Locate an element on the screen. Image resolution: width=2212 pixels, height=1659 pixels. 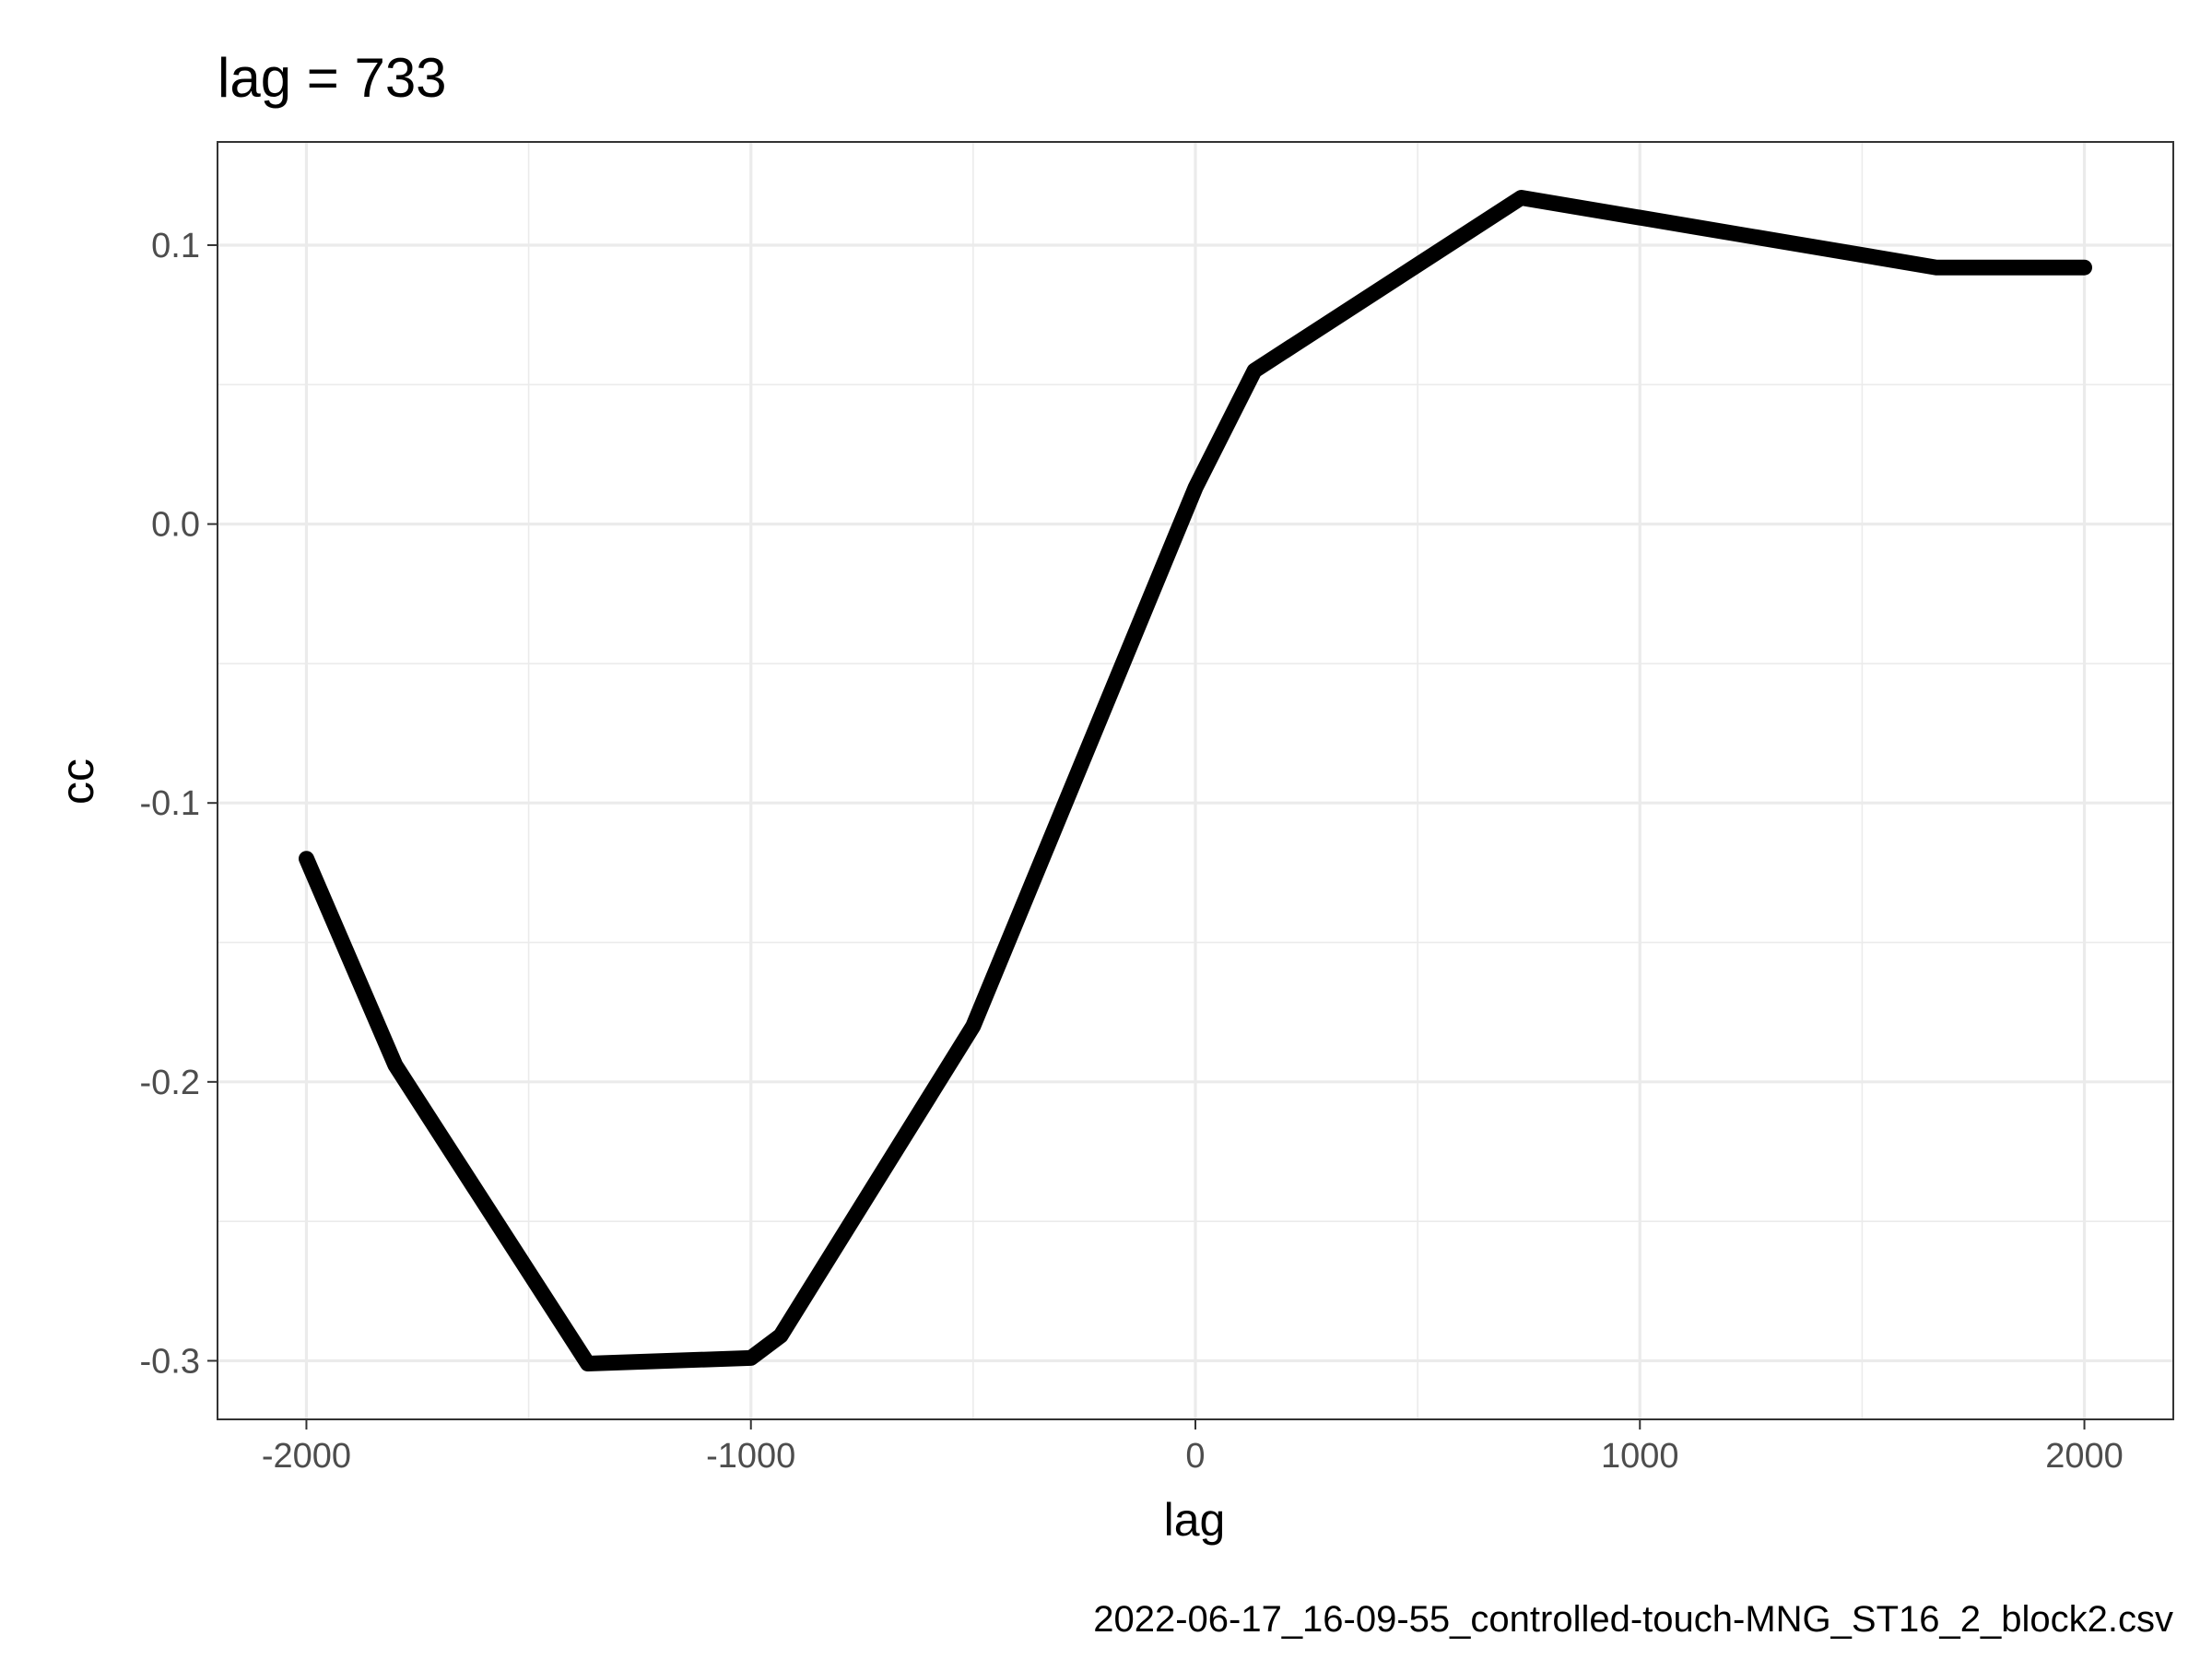
y-tick-label: 0.1 is located at coordinates (175, 246).